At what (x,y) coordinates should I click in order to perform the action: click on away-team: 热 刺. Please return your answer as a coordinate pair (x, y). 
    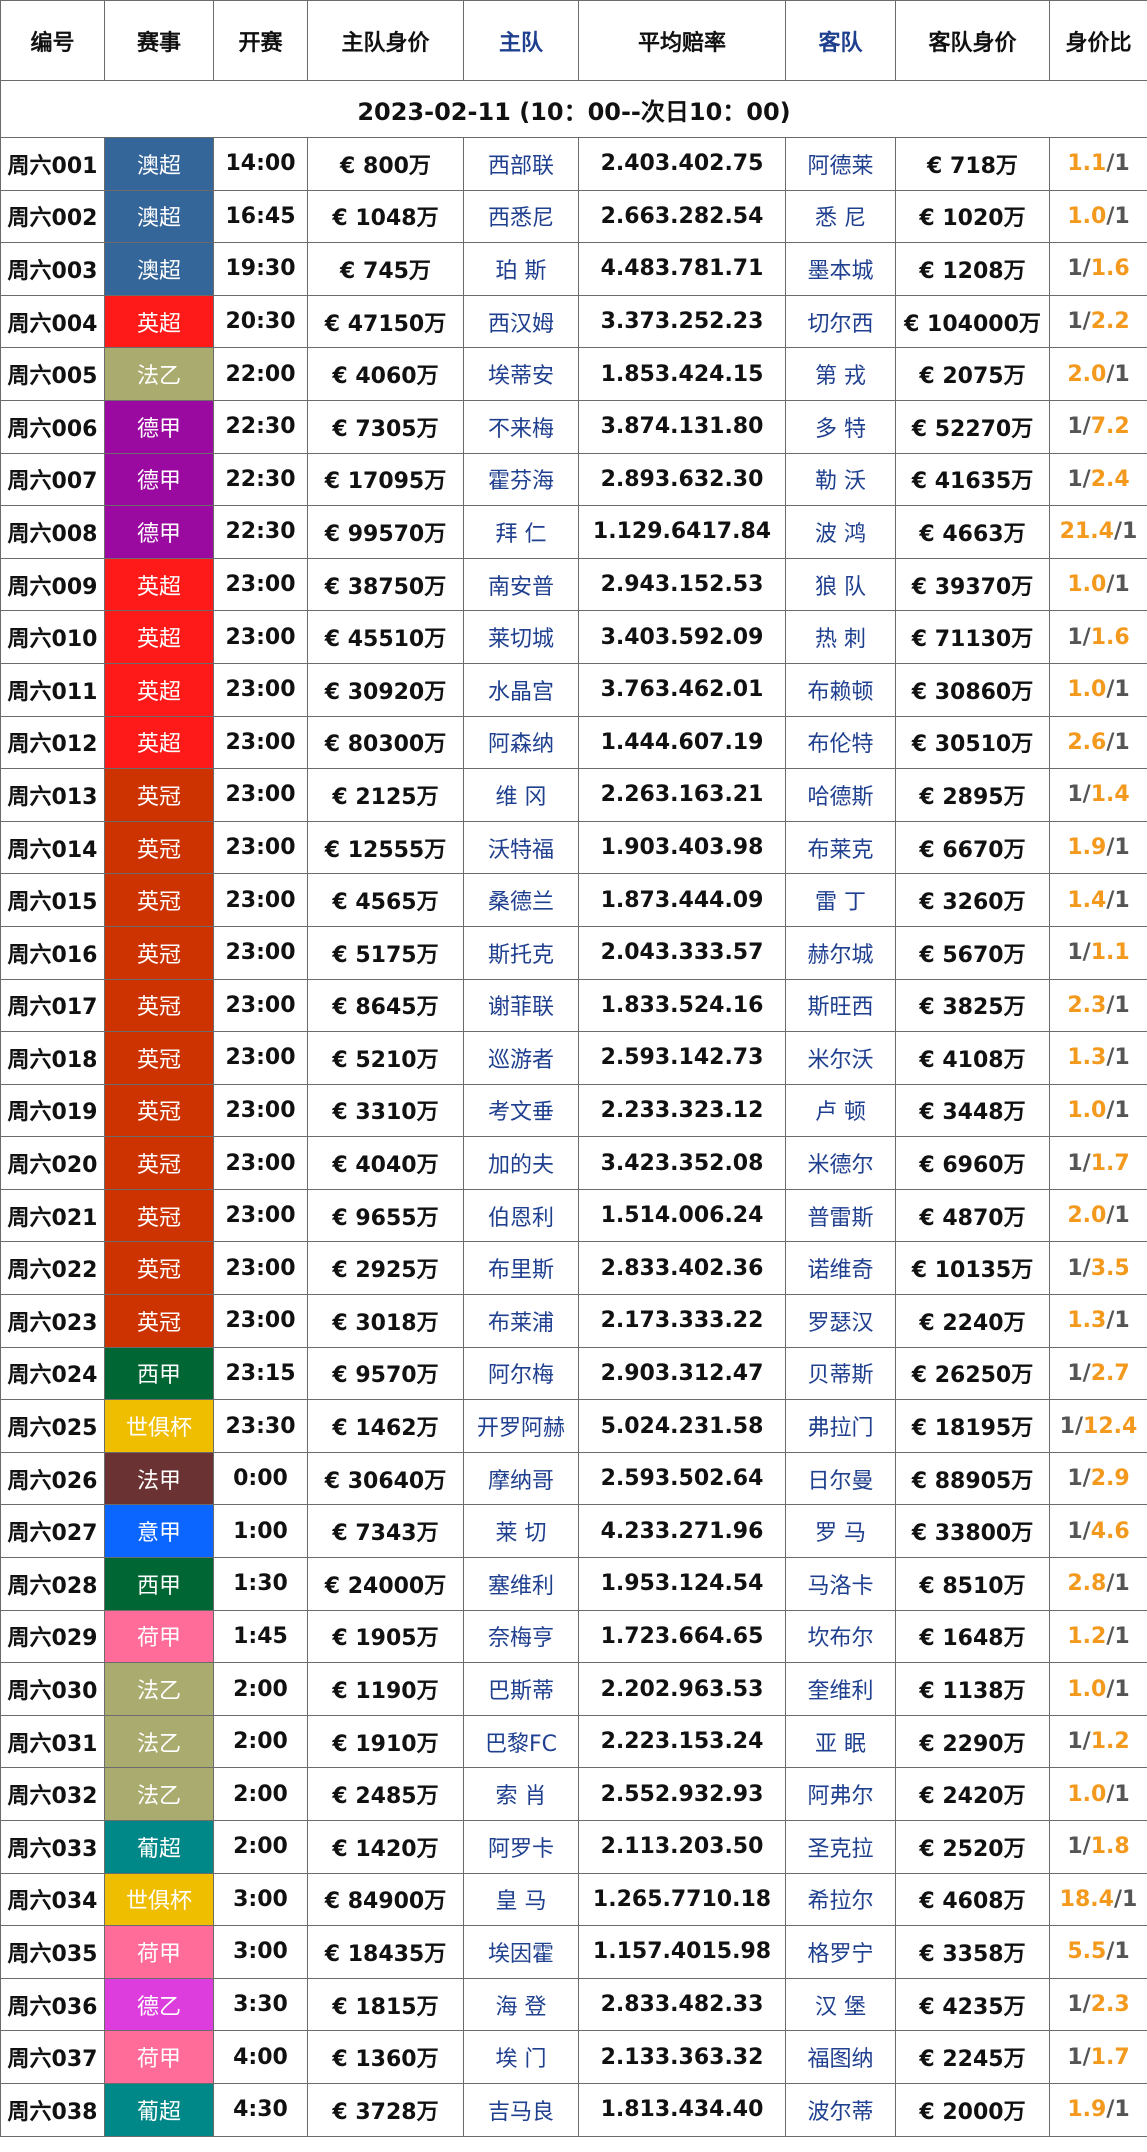
    Looking at the image, I should click on (840, 637).